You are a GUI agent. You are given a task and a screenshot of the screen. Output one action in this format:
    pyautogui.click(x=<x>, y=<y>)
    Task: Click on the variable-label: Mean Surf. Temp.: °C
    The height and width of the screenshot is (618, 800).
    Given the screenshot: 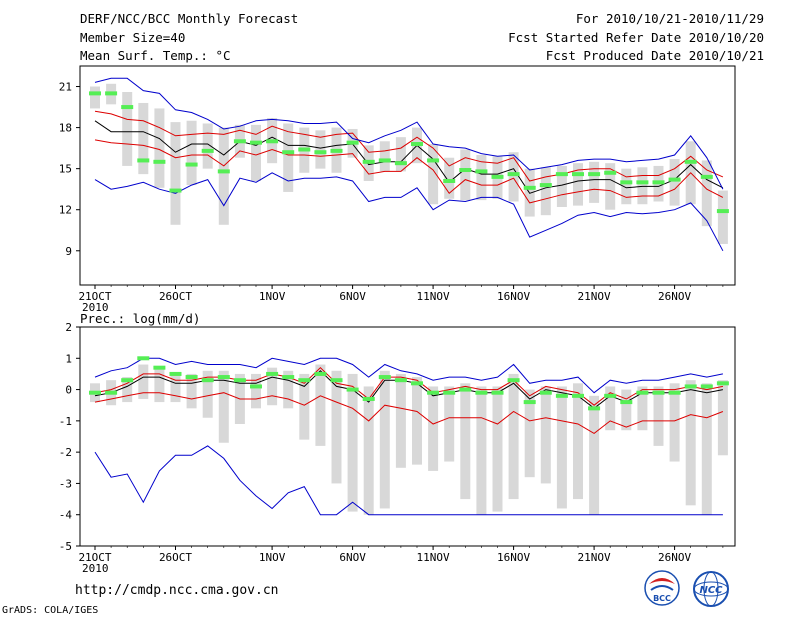 What is the action you would take?
    pyautogui.click(x=155, y=55)
    